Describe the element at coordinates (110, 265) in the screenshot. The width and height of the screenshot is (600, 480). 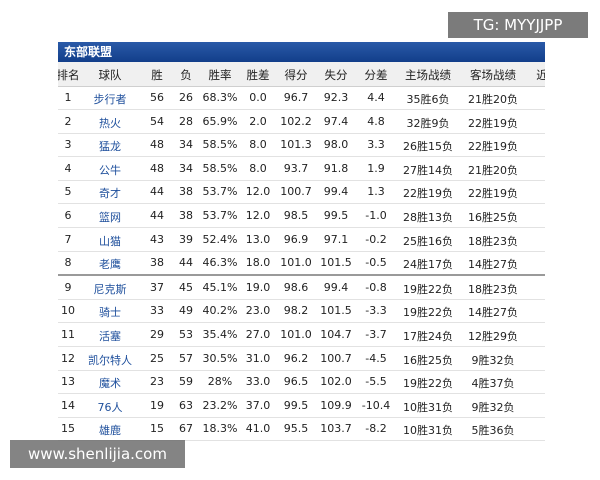
I see `team-link: 老鹰` at that location.